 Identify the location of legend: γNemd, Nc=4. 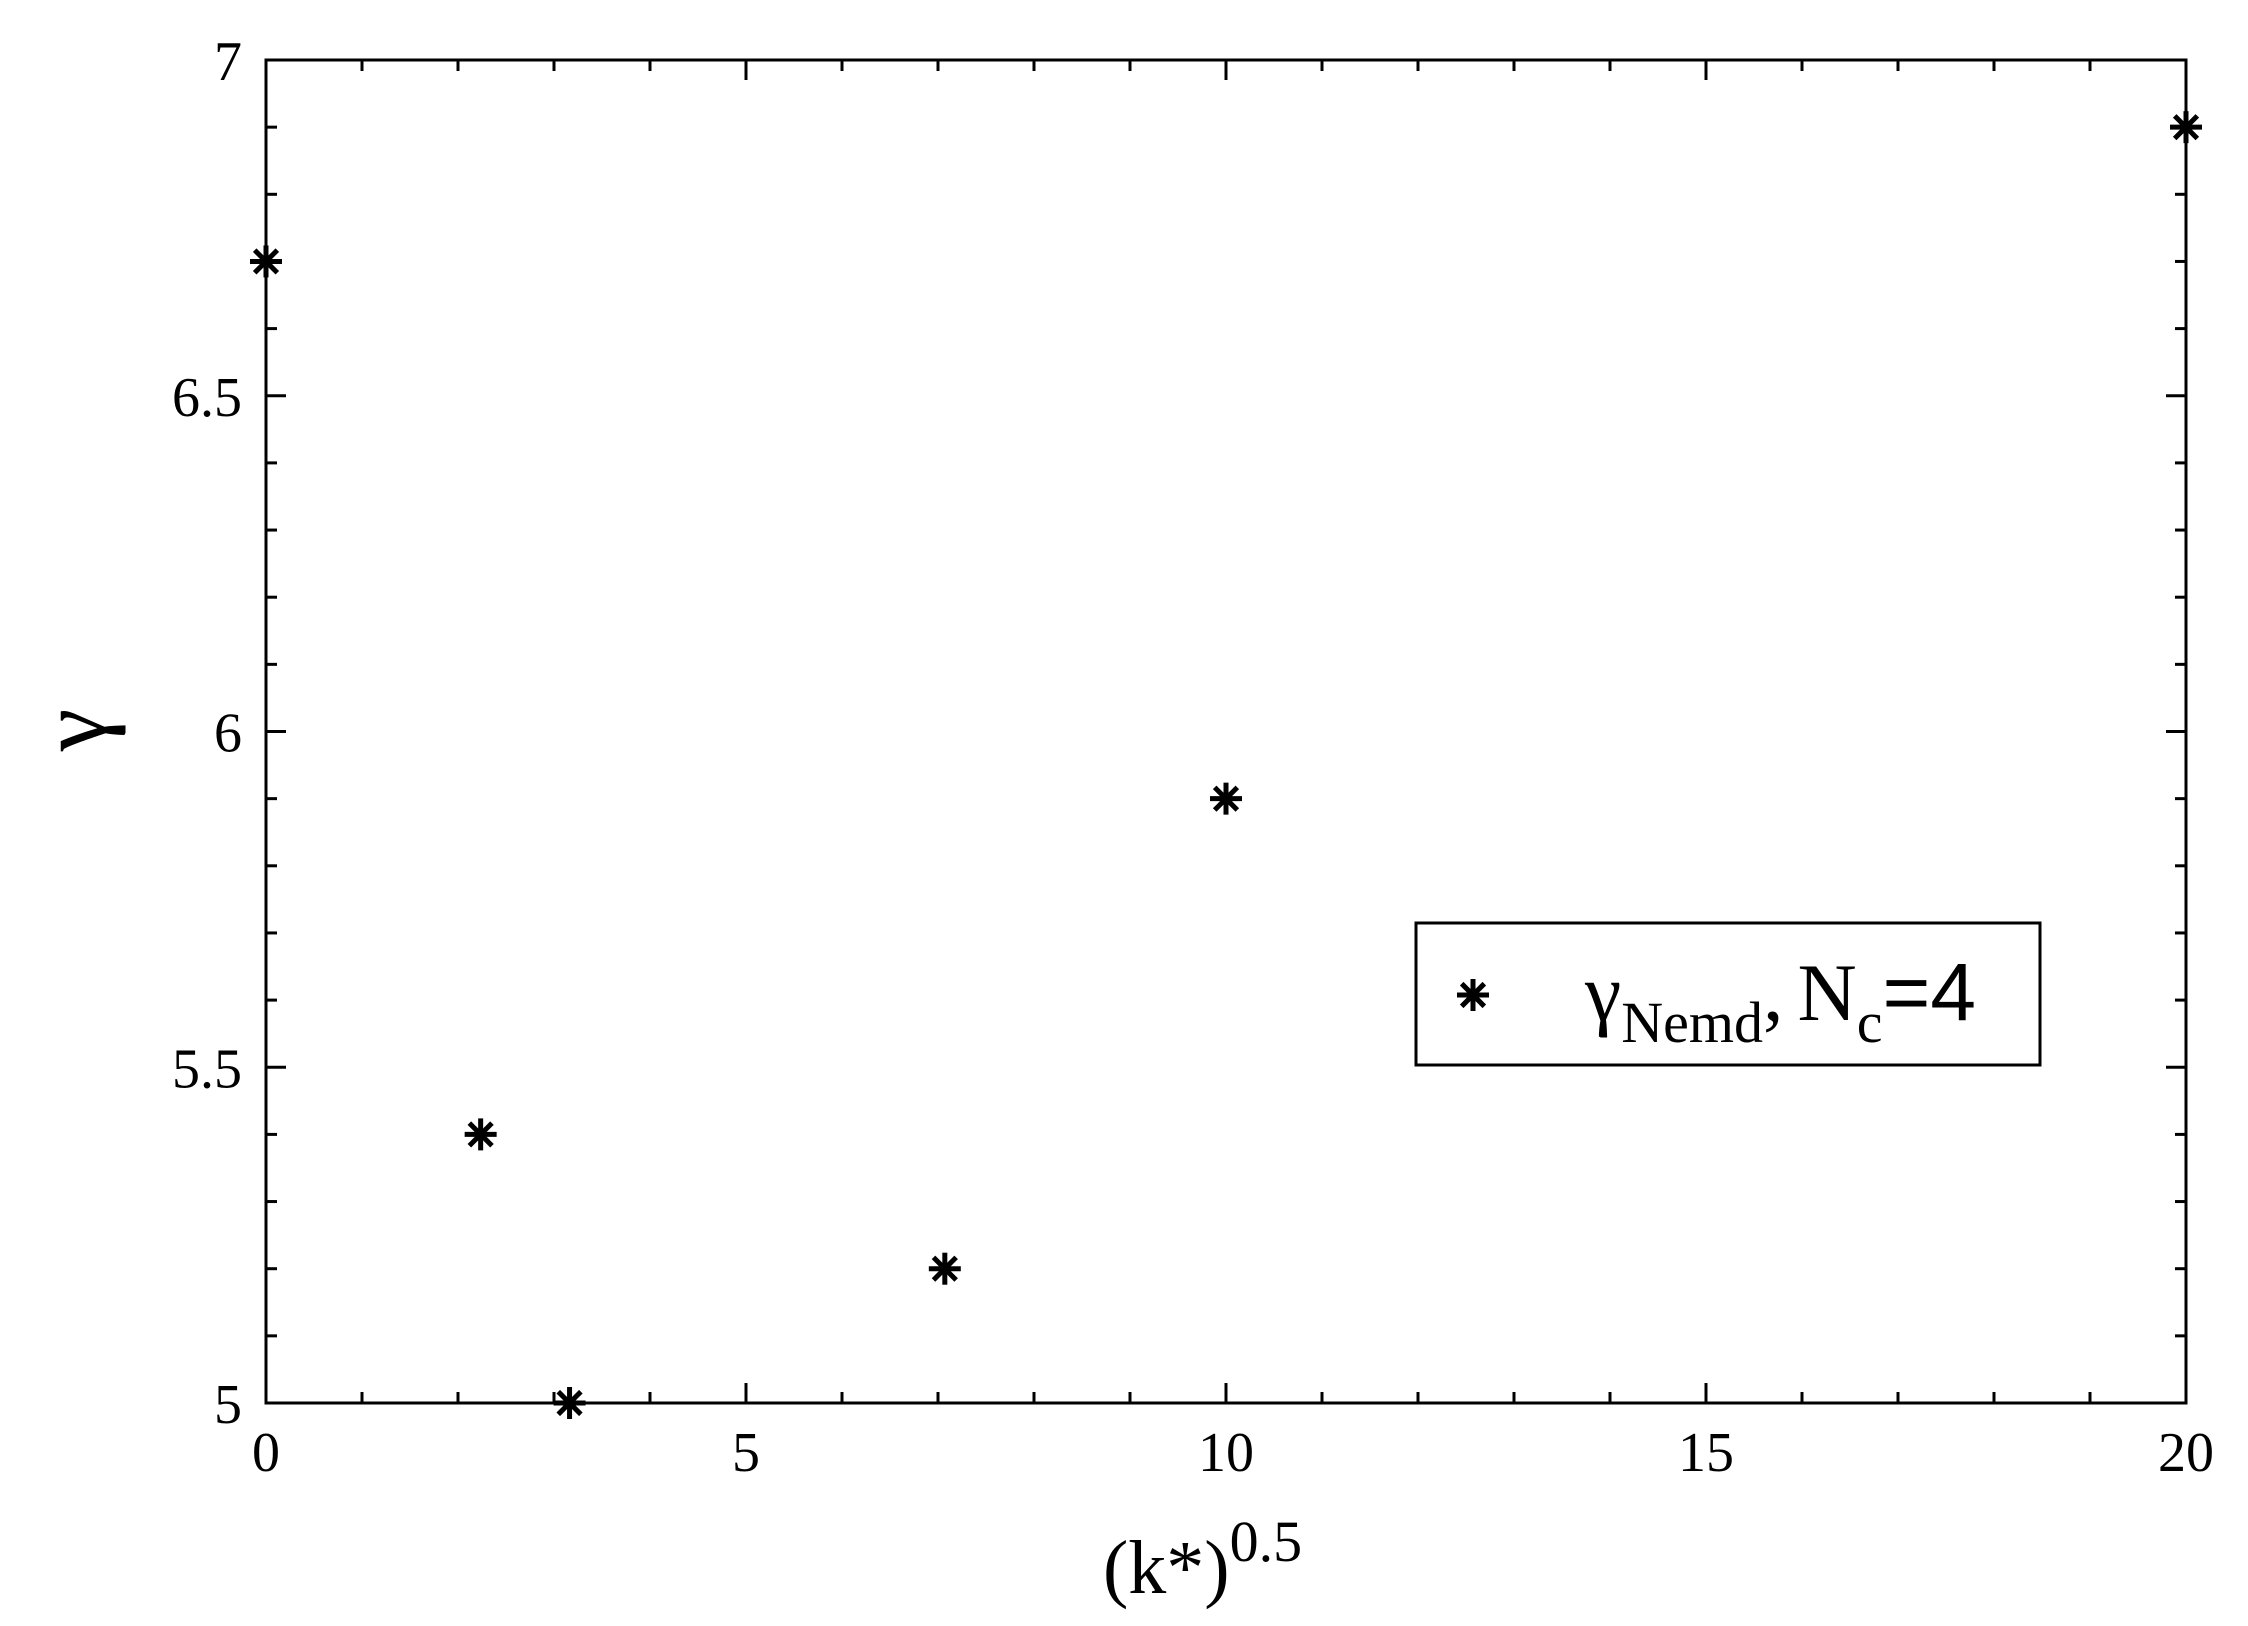
(1728, 994).